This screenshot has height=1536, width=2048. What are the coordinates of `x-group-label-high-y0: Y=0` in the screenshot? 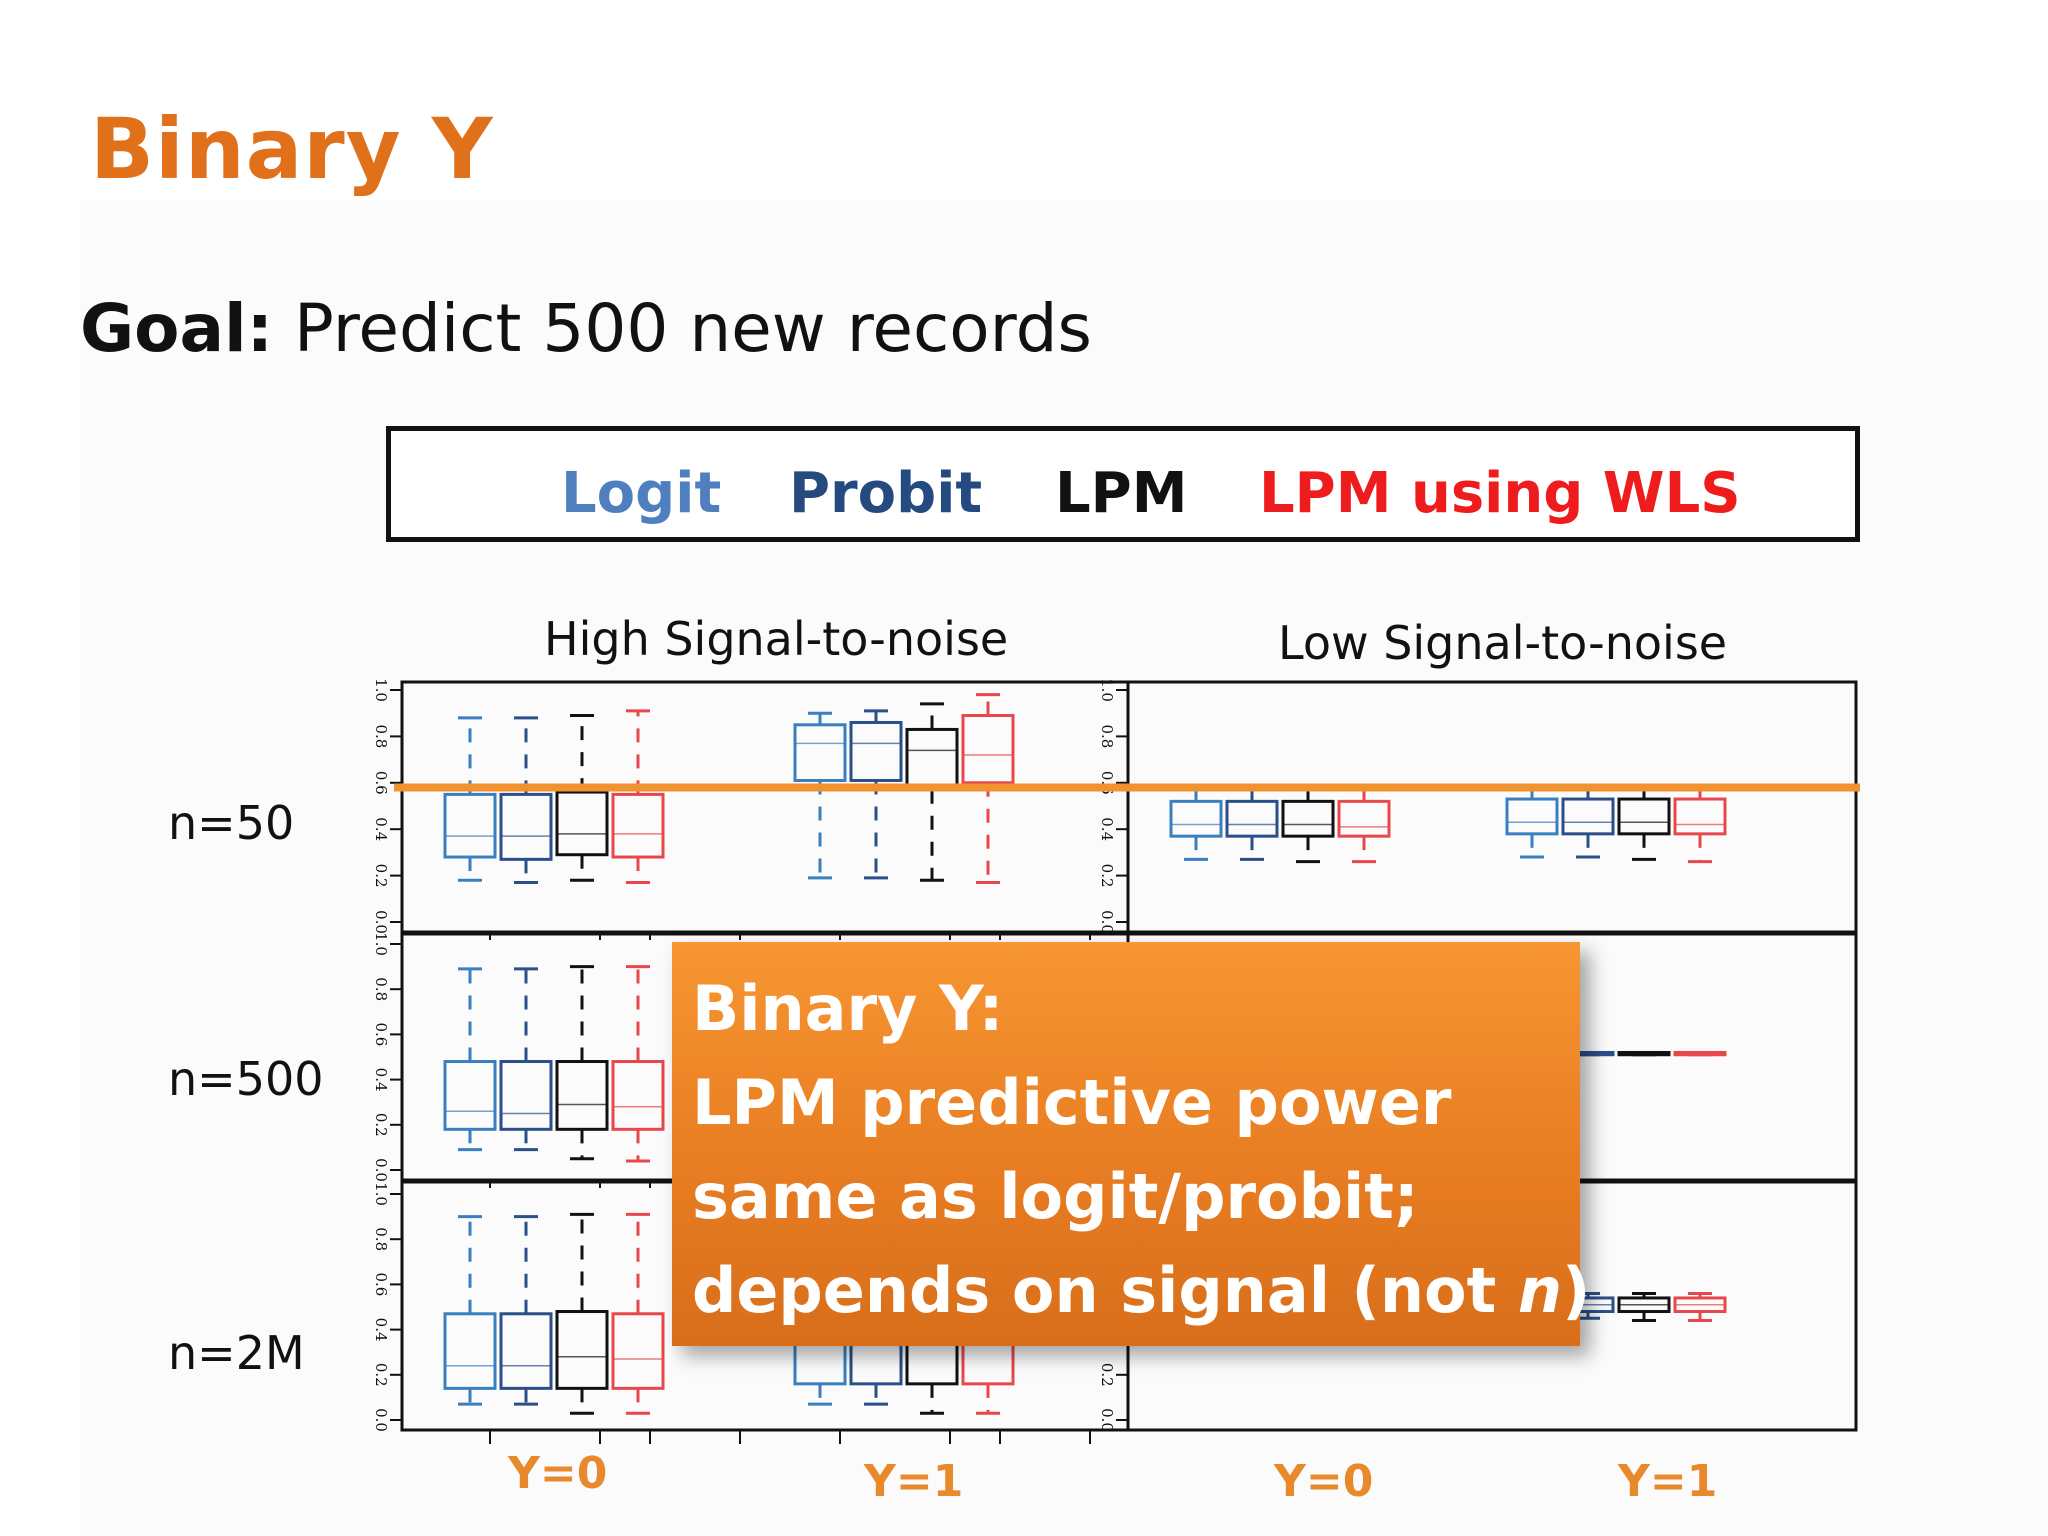 It's located at (558, 1473).